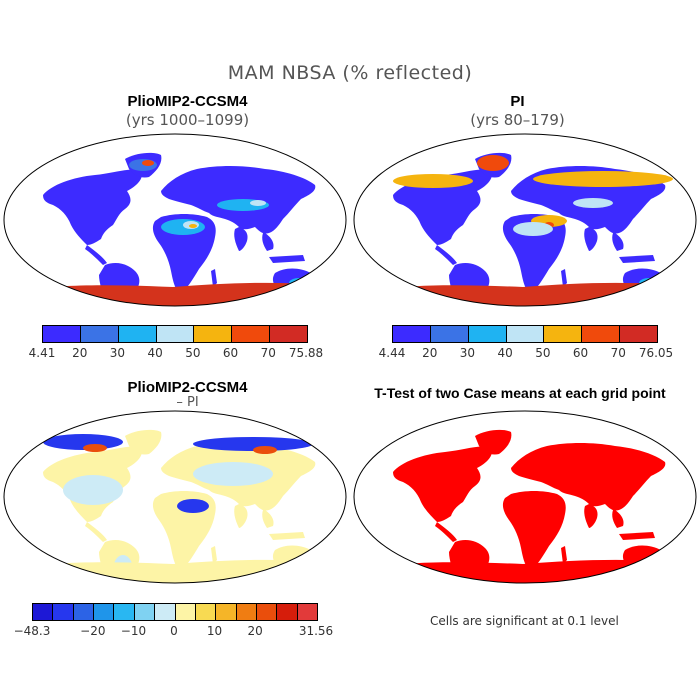 The image size is (700, 700). Describe the element at coordinates (392, 353) in the screenshot. I see `colorbar-panel-2-tick-label: 4.44` at that location.